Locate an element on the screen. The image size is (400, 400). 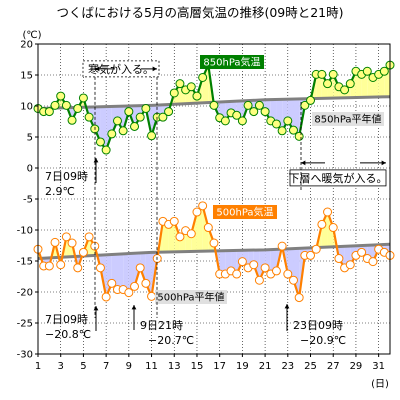
y-tick-label: -20 is located at coordinates (25, 293).